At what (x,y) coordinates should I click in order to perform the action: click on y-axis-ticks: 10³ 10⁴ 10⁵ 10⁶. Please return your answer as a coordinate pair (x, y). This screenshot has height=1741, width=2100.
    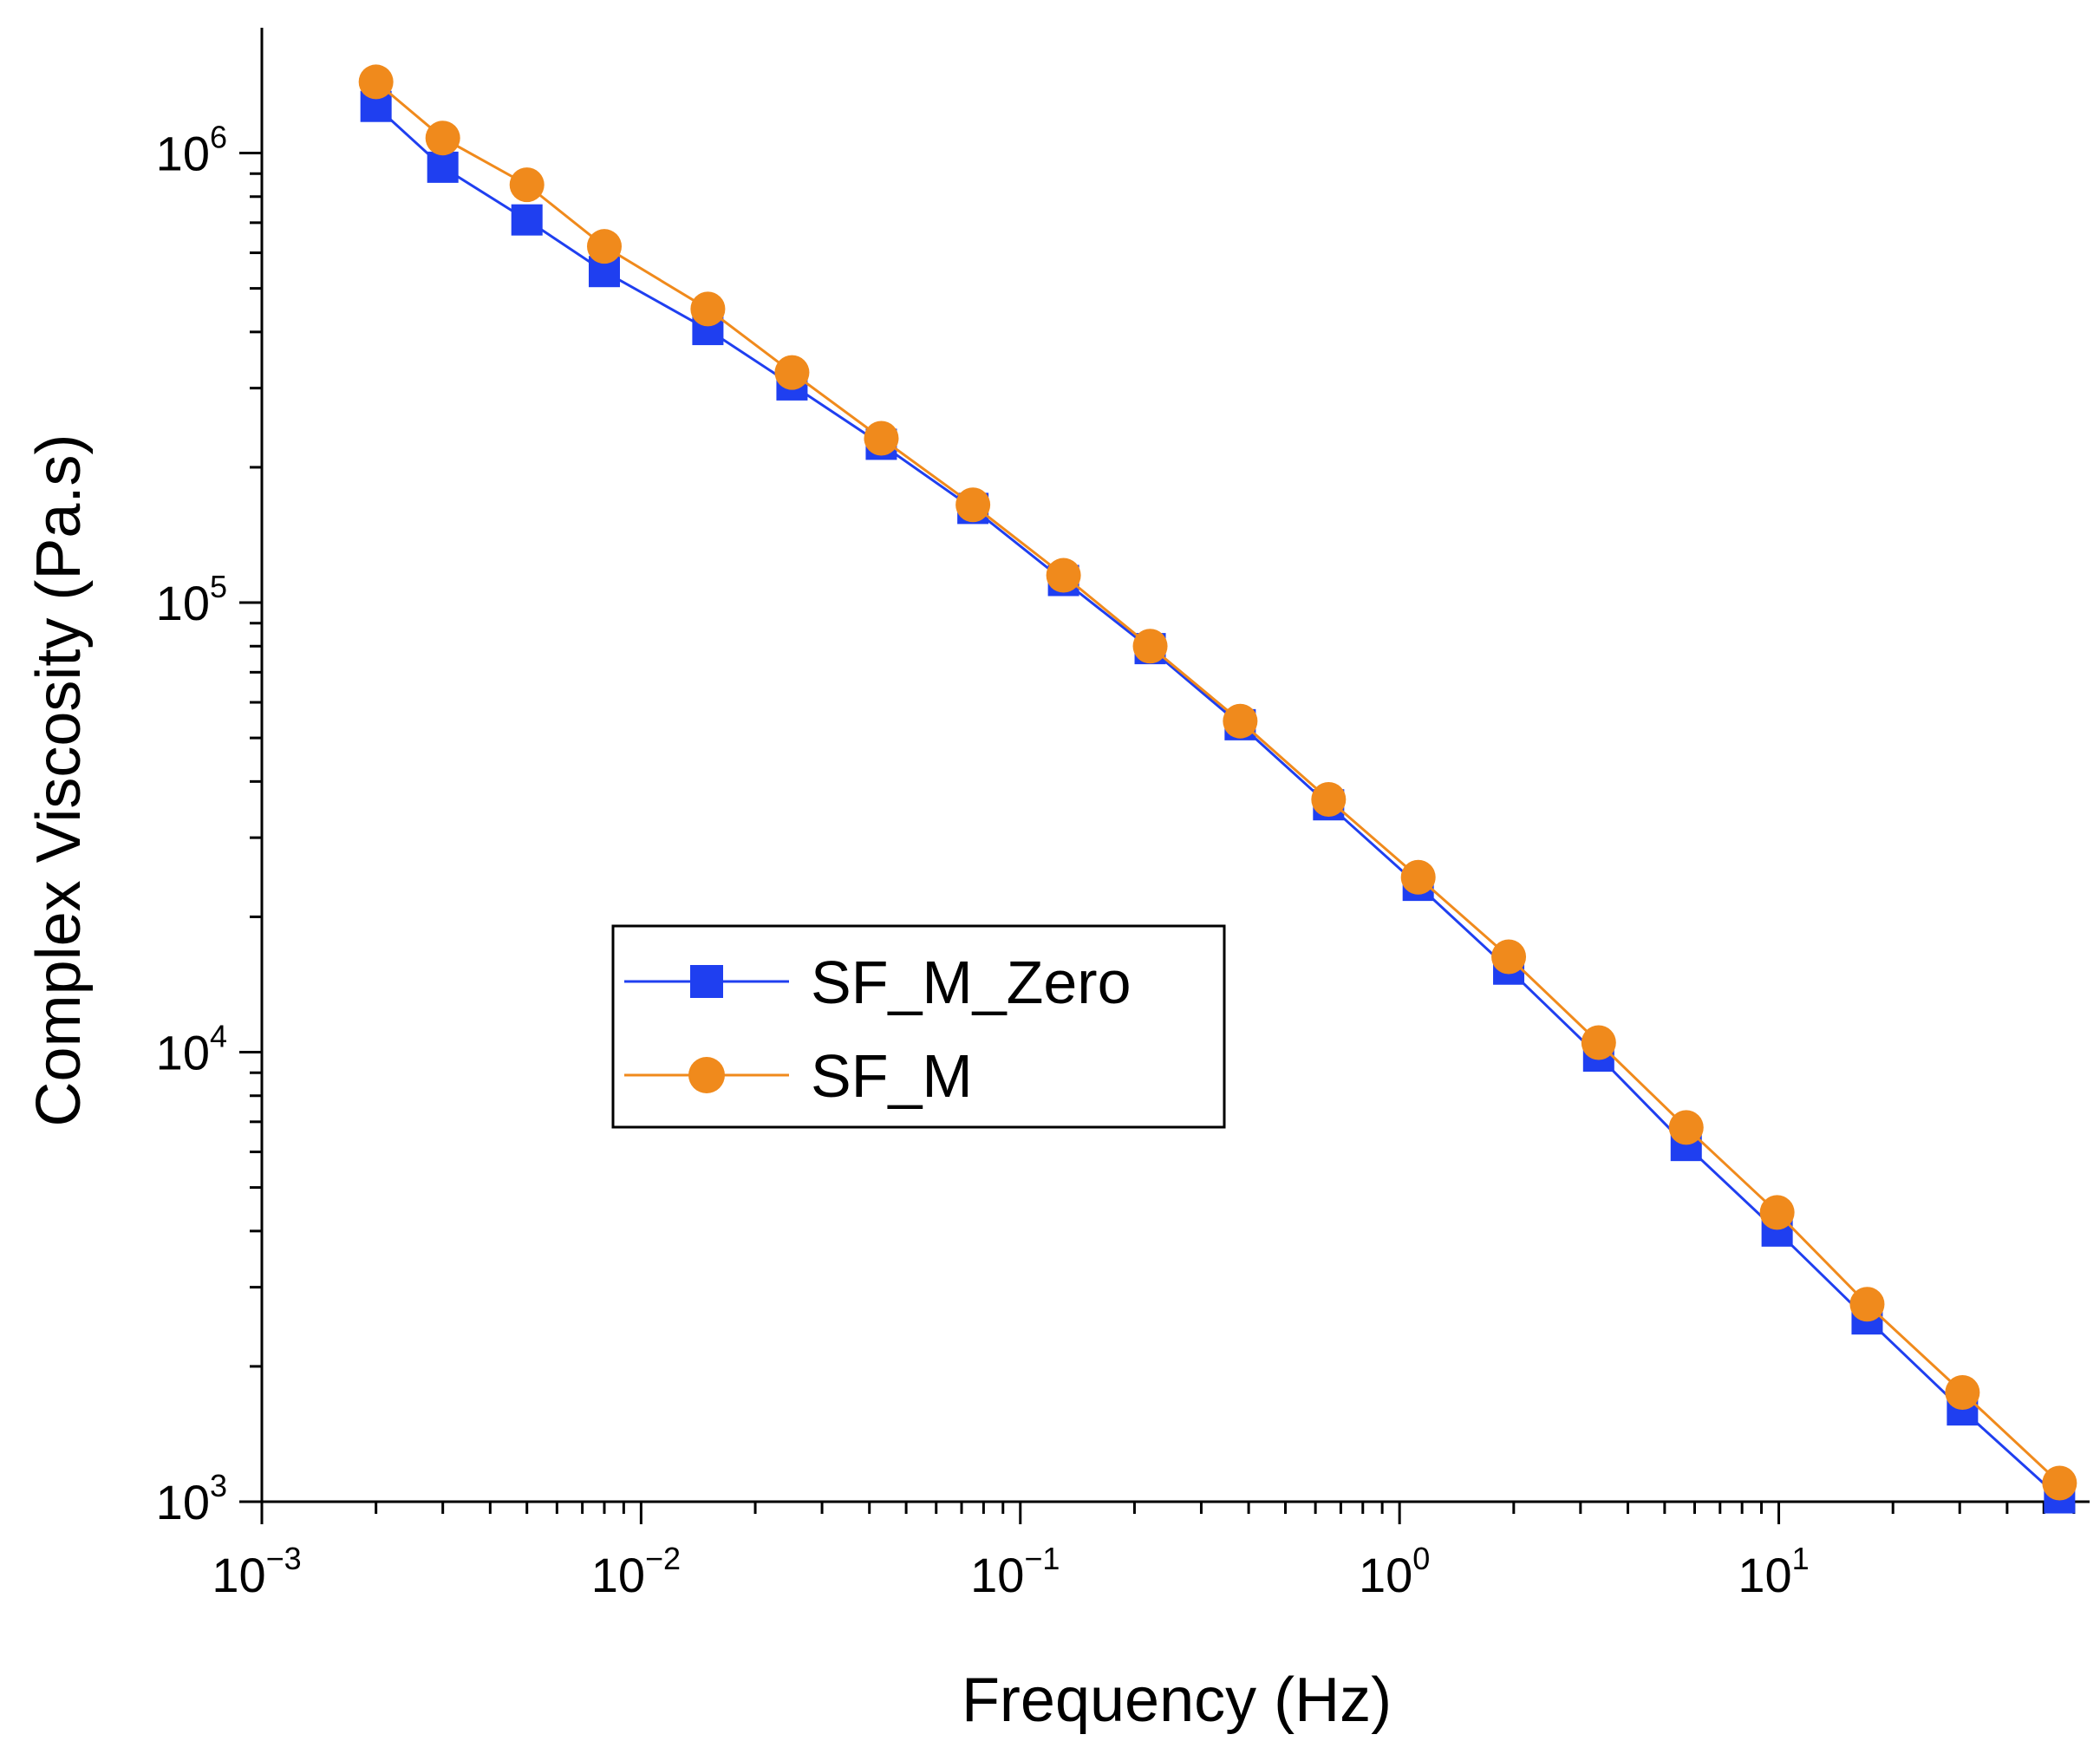
    Looking at the image, I should click on (209, 824).